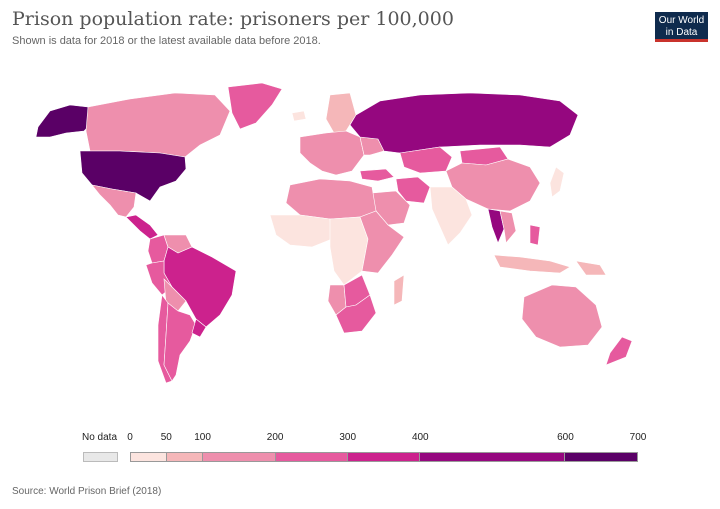  What do you see at coordinates (166, 437) in the screenshot?
I see `legend-tick-label: 50` at bounding box center [166, 437].